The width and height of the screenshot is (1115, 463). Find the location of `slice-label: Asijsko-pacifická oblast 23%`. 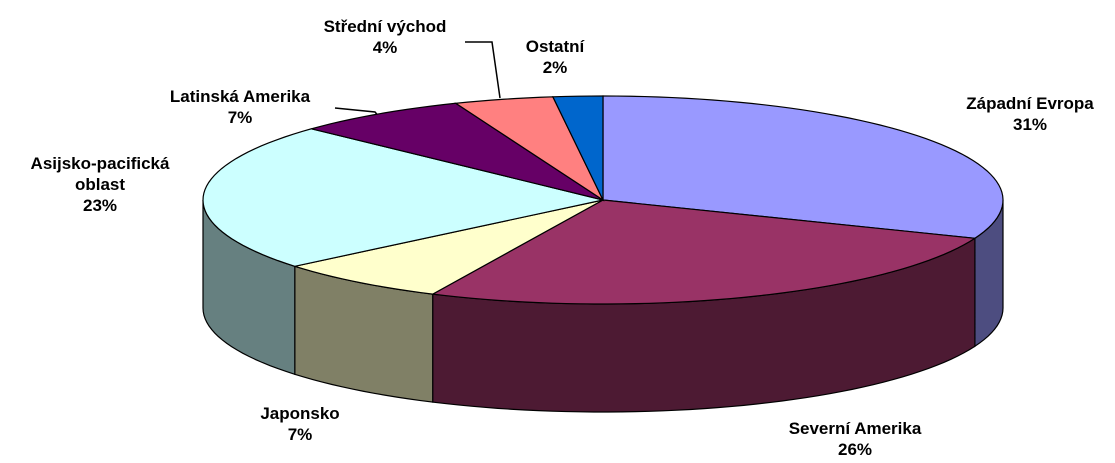

slice-label: Asijsko-pacifická oblast 23% is located at coordinates (100, 184).